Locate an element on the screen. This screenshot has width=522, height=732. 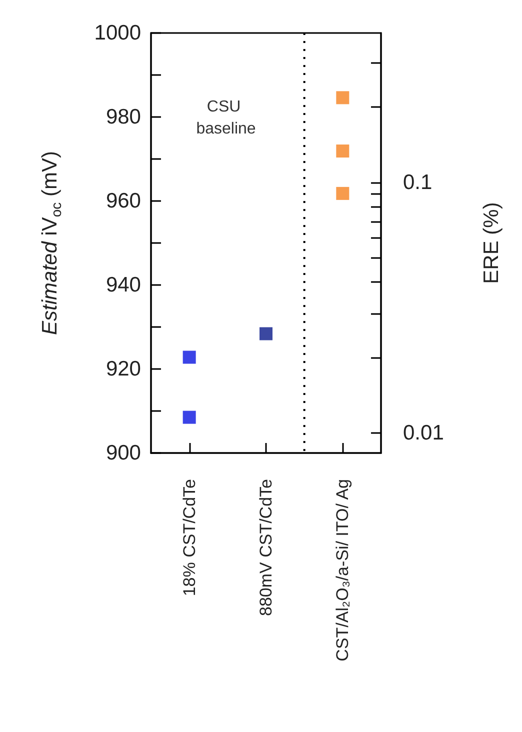
x-tick-label: 18% CST/CdTe is located at coordinates (189, 537).